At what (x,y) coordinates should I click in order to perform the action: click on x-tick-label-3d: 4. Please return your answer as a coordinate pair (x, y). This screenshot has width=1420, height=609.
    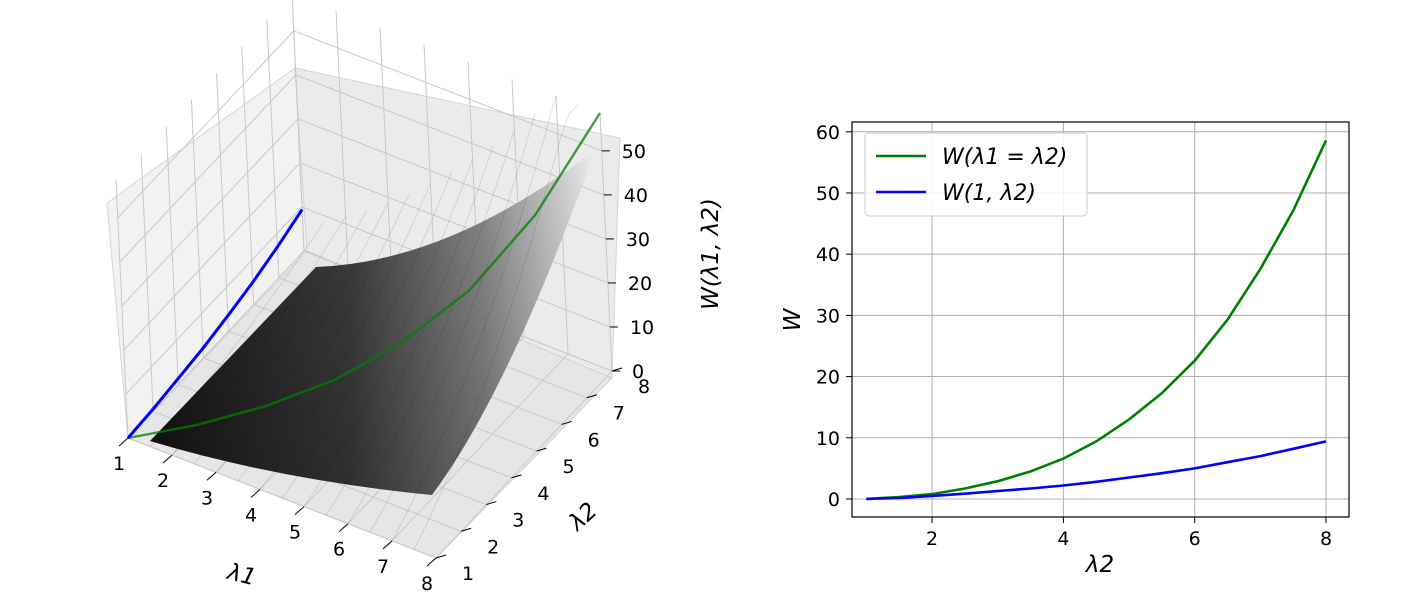
    Looking at the image, I should click on (251, 515).